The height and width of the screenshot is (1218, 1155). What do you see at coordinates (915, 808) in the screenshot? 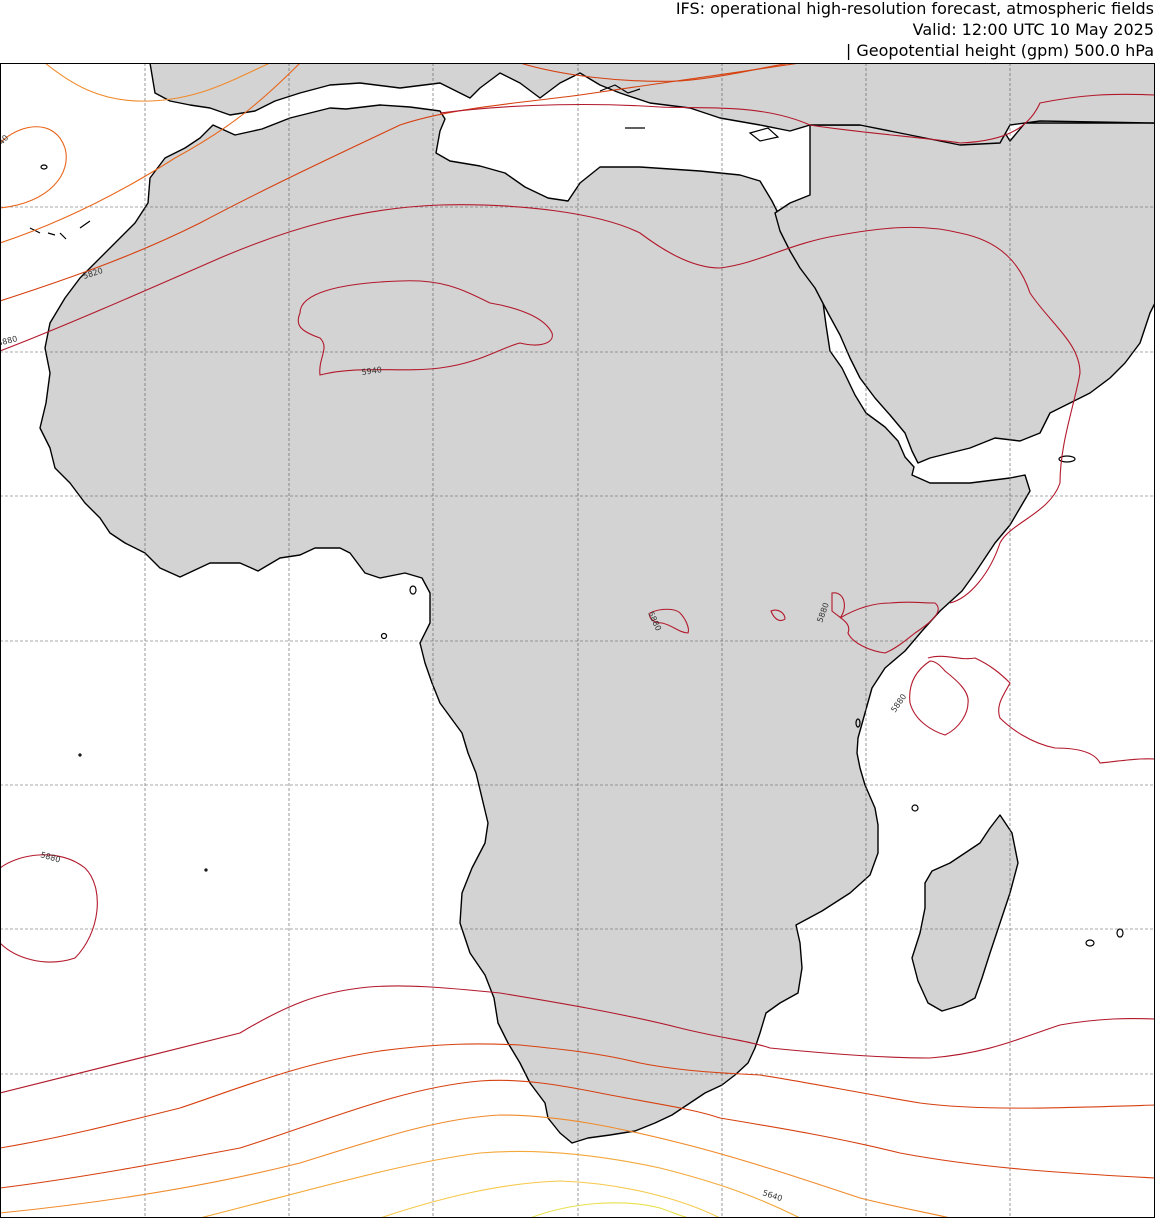
I see `seychelles-island` at bounding box center [915, 808].